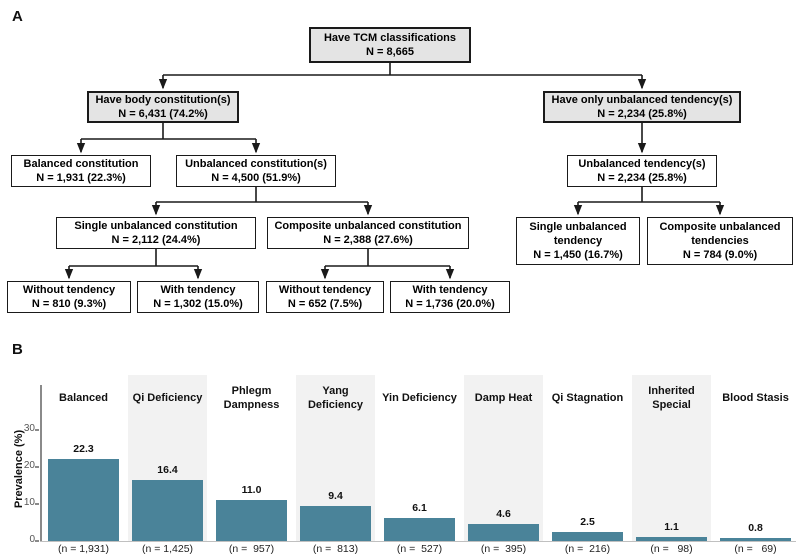 The image size is (800, 554). I want to click on n-label: (n = 527), so click(419, 548).